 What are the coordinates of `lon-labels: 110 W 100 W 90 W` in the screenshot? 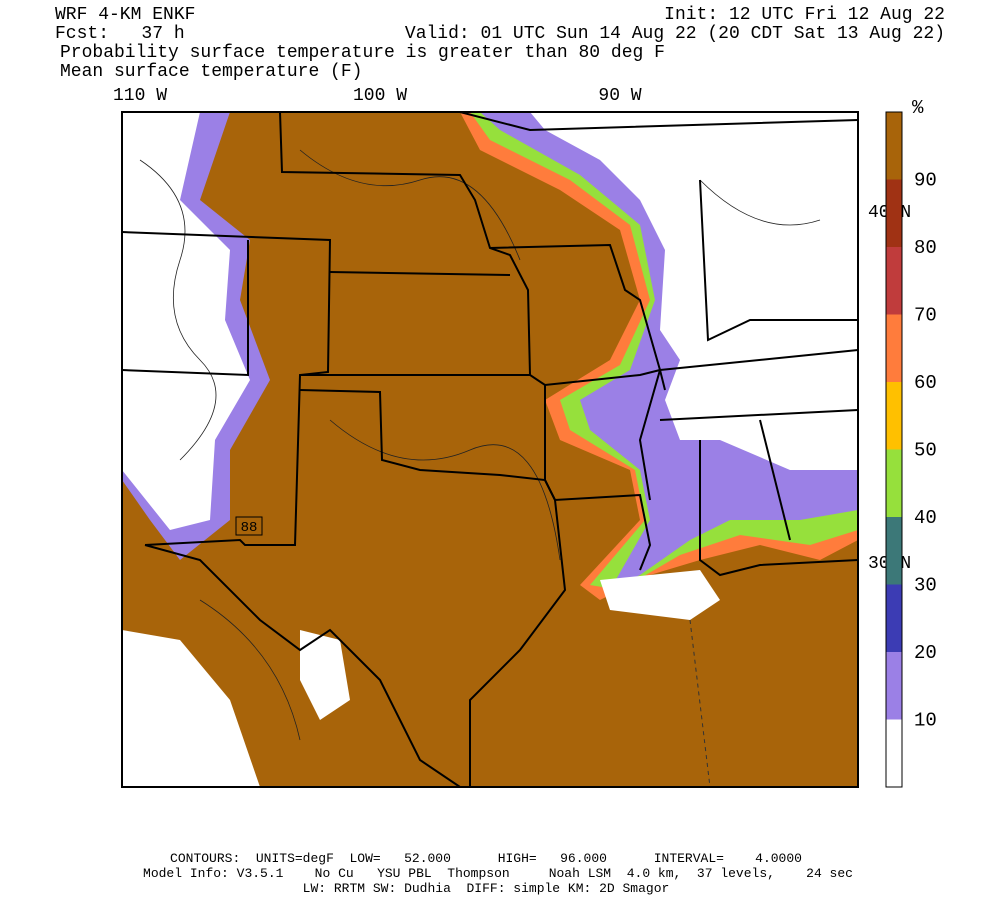 It's located at (377, 96).